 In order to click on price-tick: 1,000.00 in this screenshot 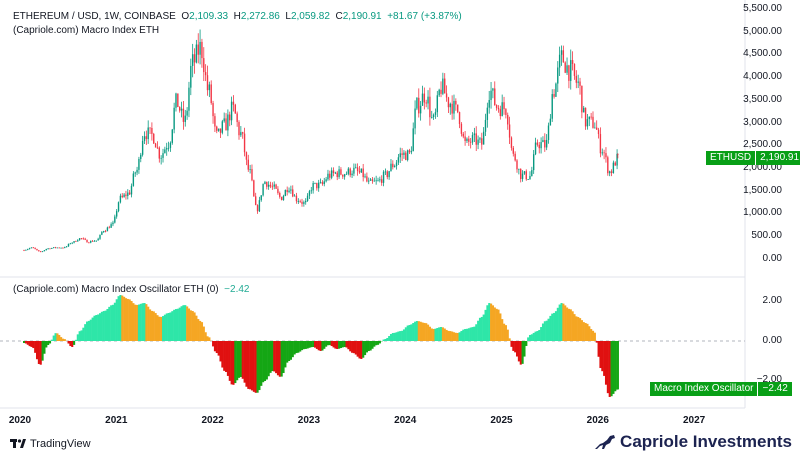, I will do `click(762, 213)`.